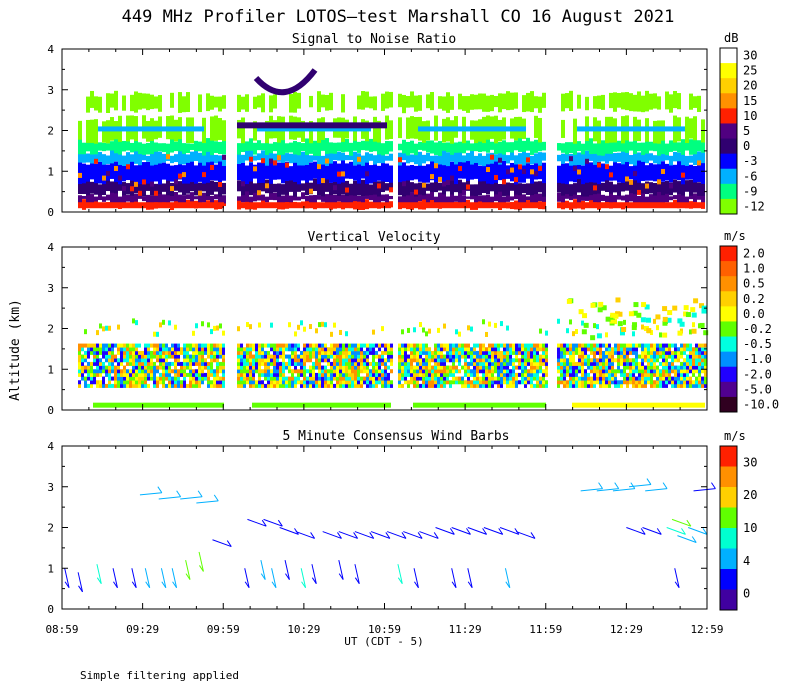  What do you see at coordinates (750, 161) in the screenshot?
I see `colorbar-label: -3` at bounding box center [750, 161].